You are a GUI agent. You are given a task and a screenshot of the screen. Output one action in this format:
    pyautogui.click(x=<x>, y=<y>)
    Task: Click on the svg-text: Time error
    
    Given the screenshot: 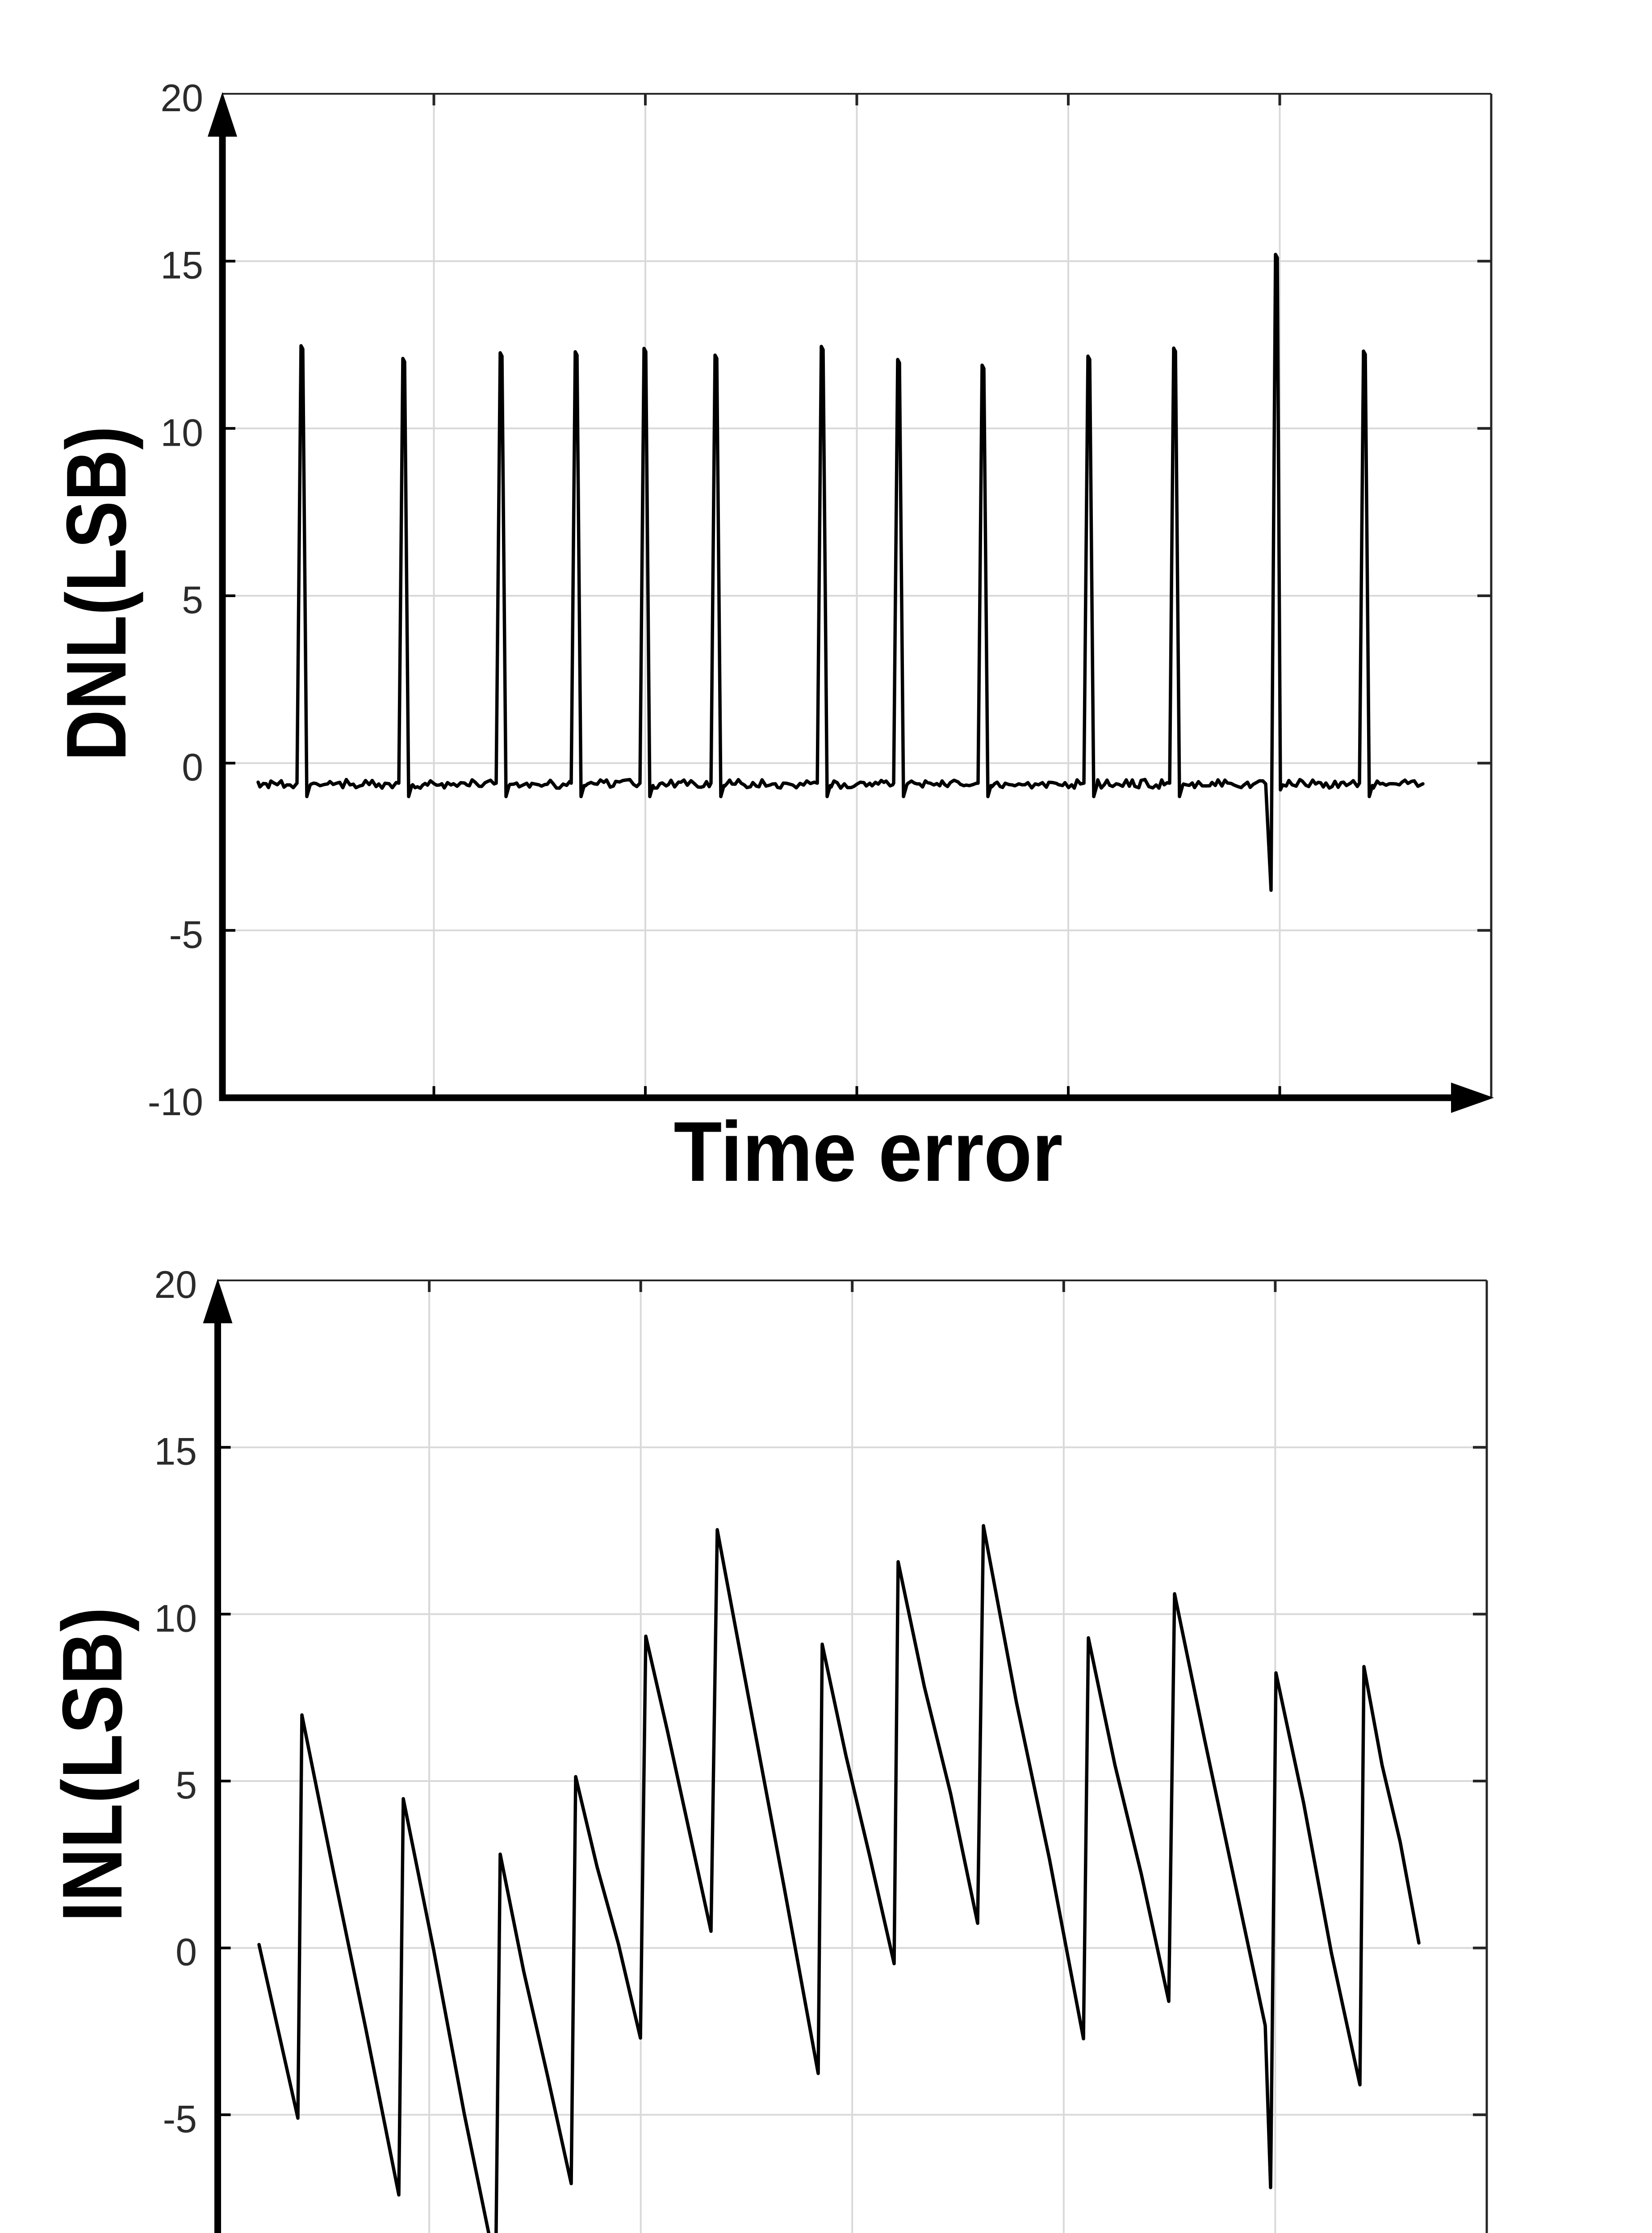 What is the action you would take?
    pyautogui.click(x=869, y=1151)
    